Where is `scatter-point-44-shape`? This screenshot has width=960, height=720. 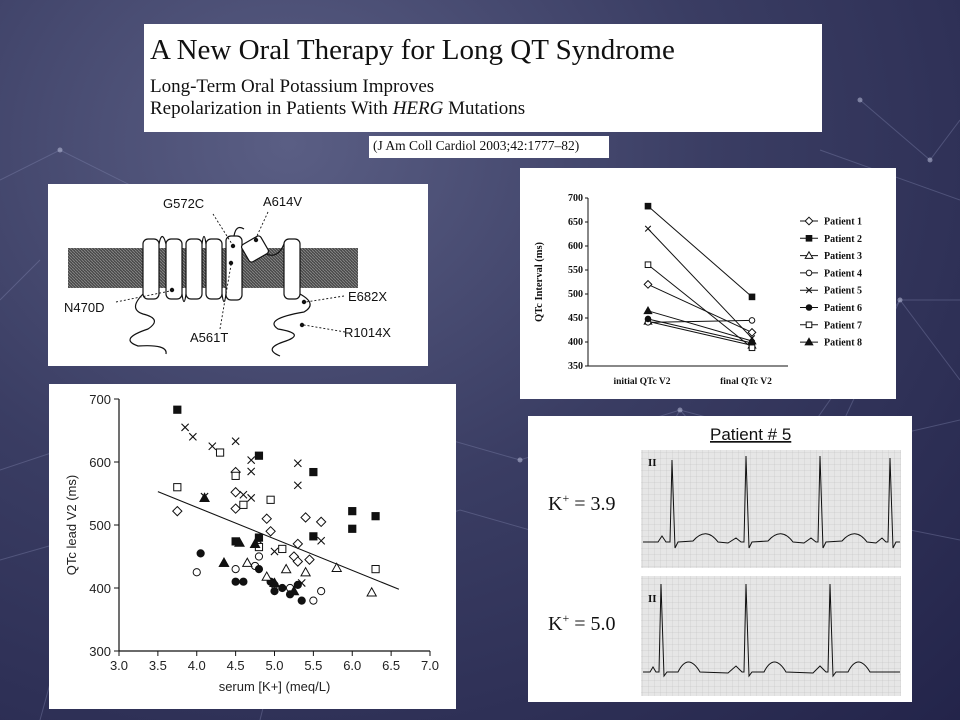
scatter-point-44-shape is located at coordinates (196, 572).